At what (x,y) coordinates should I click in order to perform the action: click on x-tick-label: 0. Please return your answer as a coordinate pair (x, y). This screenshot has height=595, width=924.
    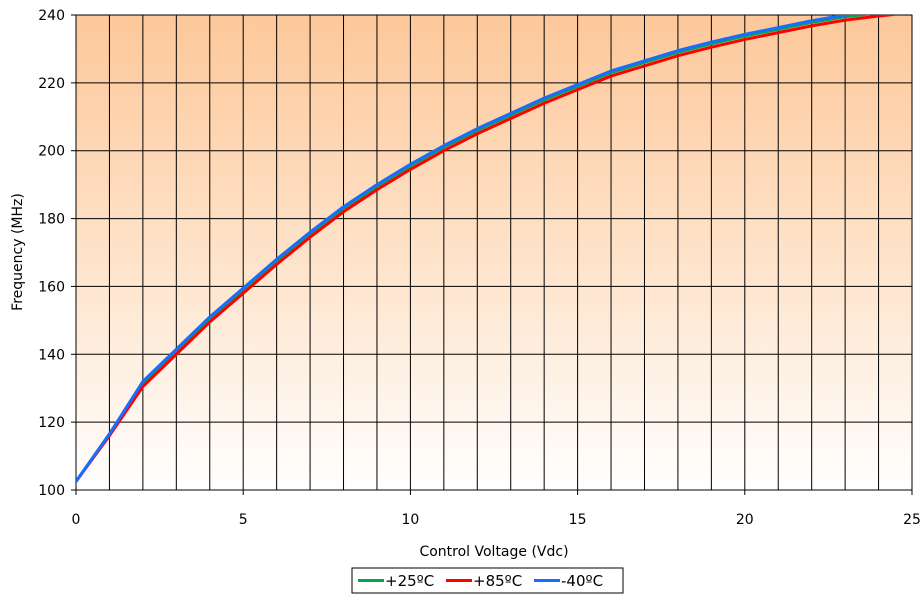
    Looking at the image, I should click on (76, 520).